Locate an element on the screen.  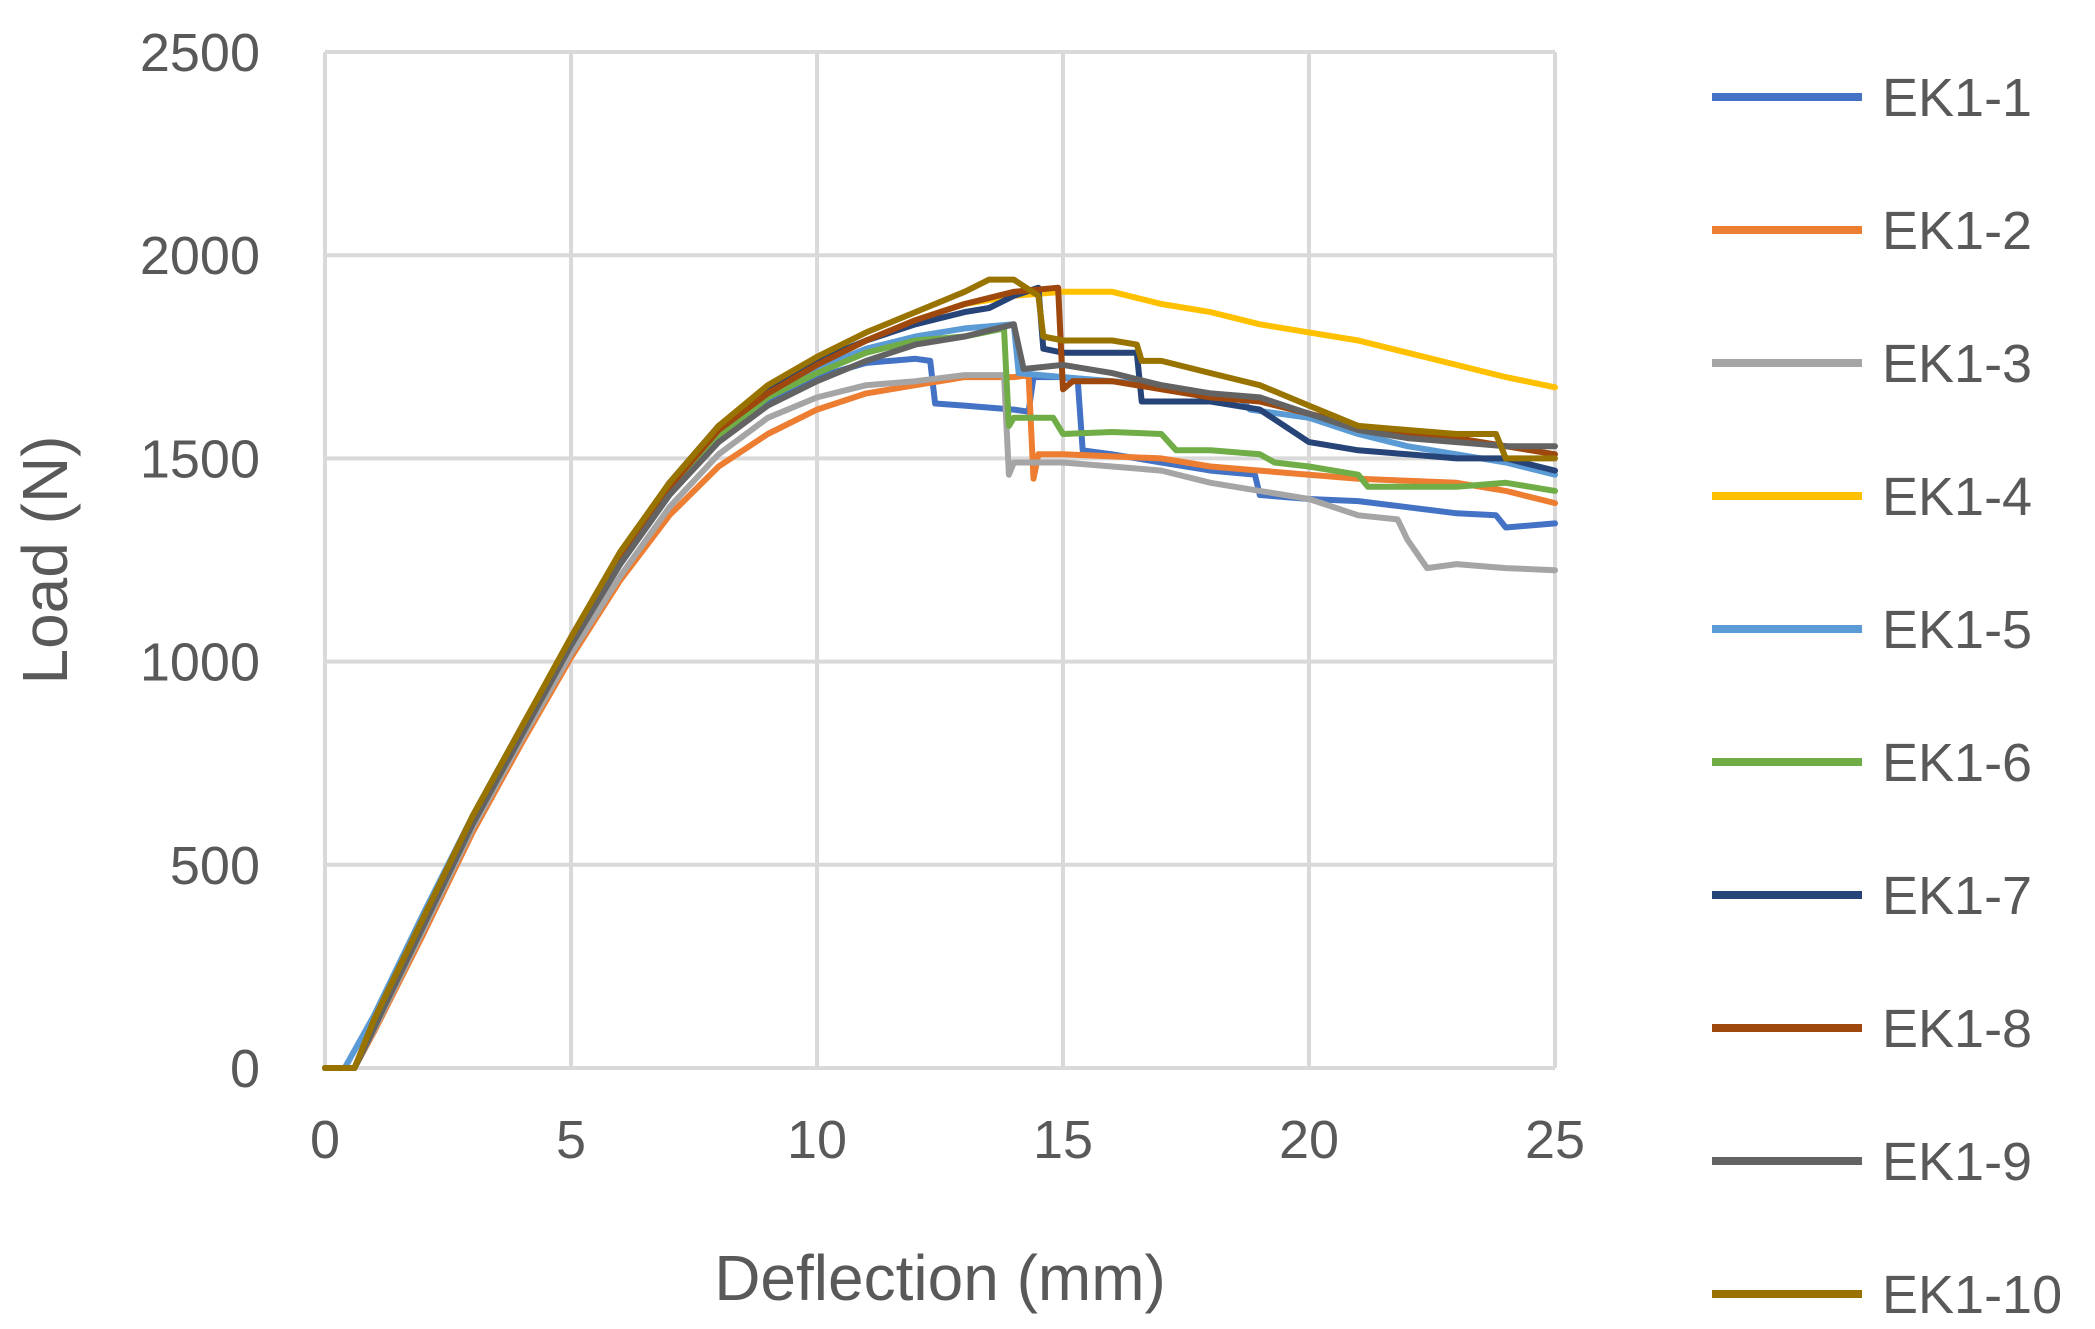
x-axis-title: Deflection (mm) is located at coordinates (940, 1278).